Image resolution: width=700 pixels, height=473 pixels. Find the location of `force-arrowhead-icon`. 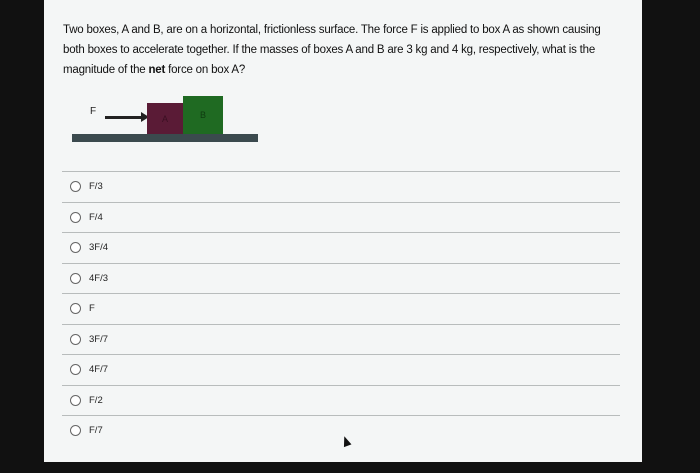

force-arrowhead-icon is located at coordinates (145, 117).